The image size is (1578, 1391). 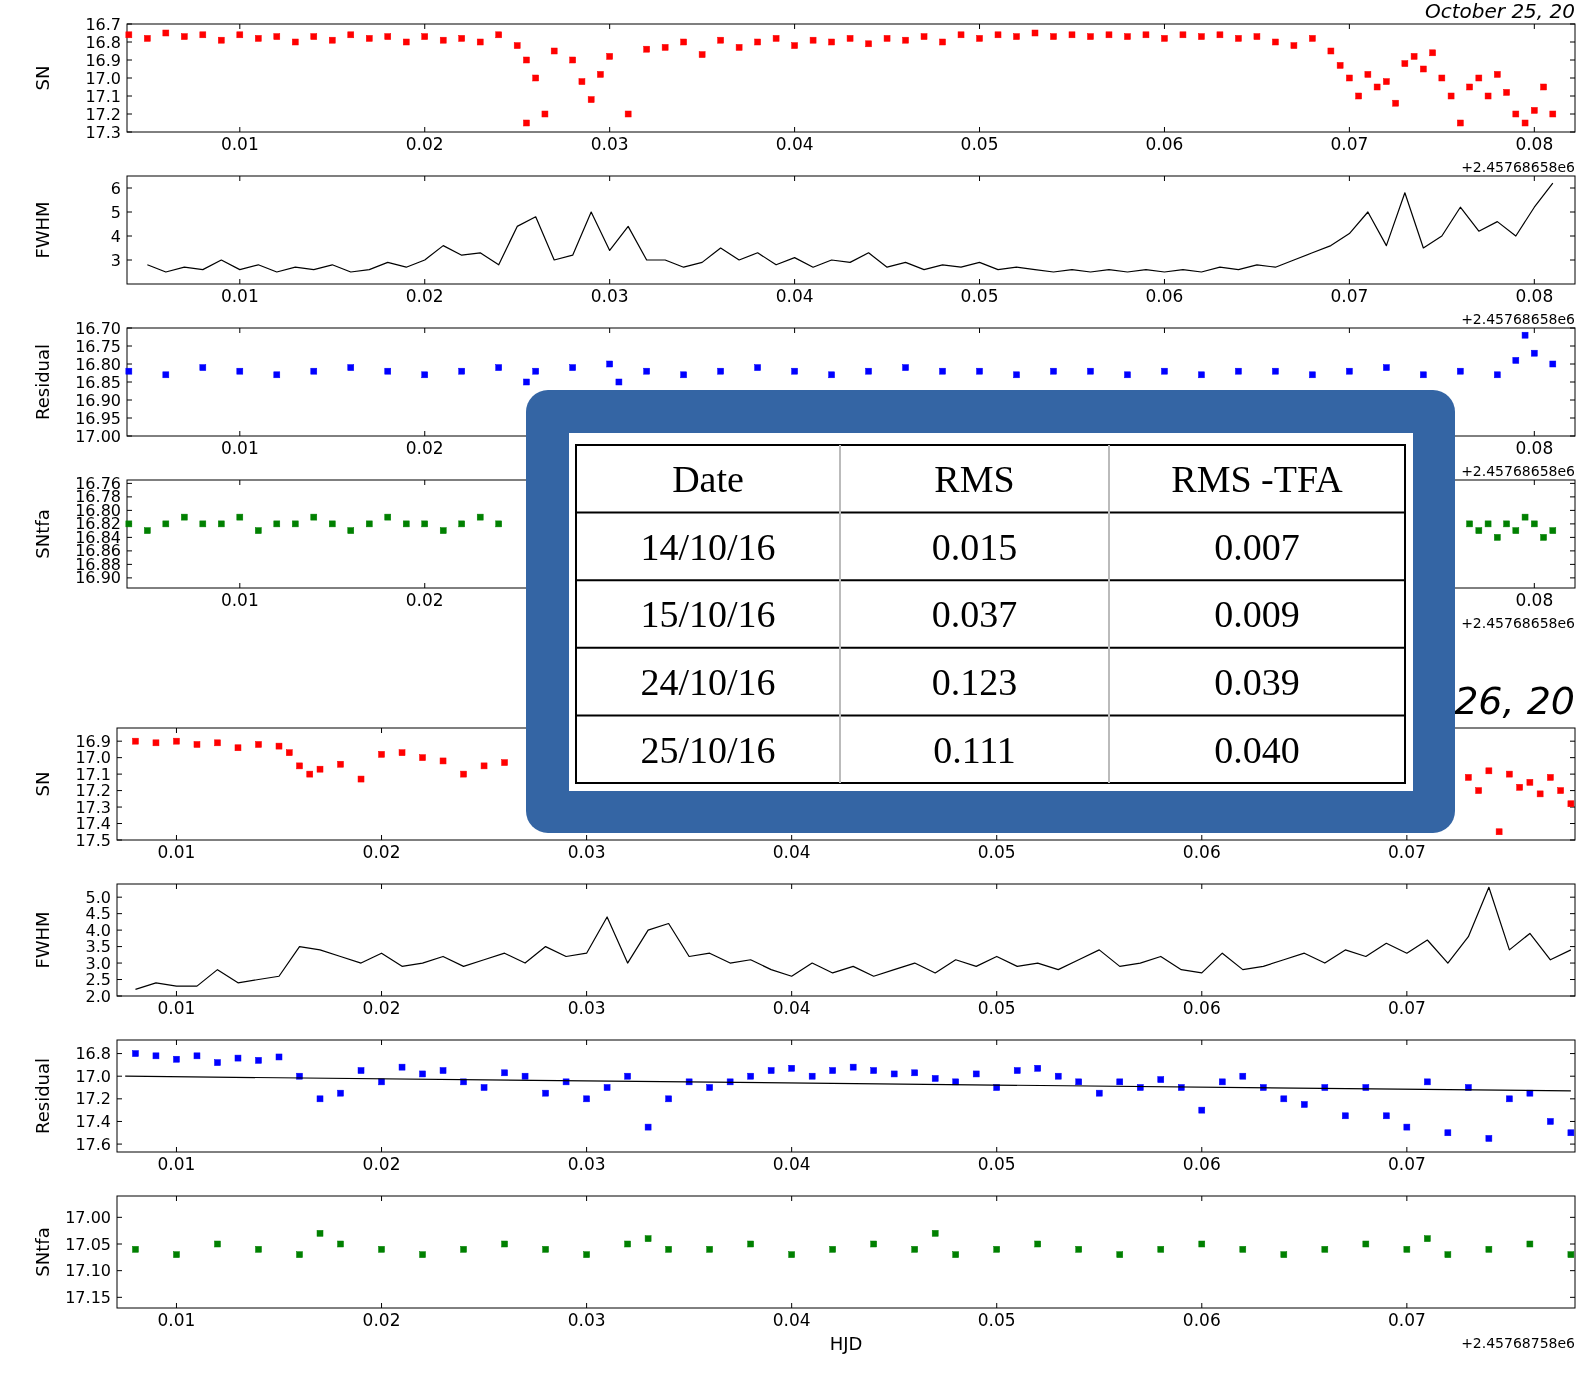 I want to click on annotation: 14/10/16, so click(x=708, y=546).